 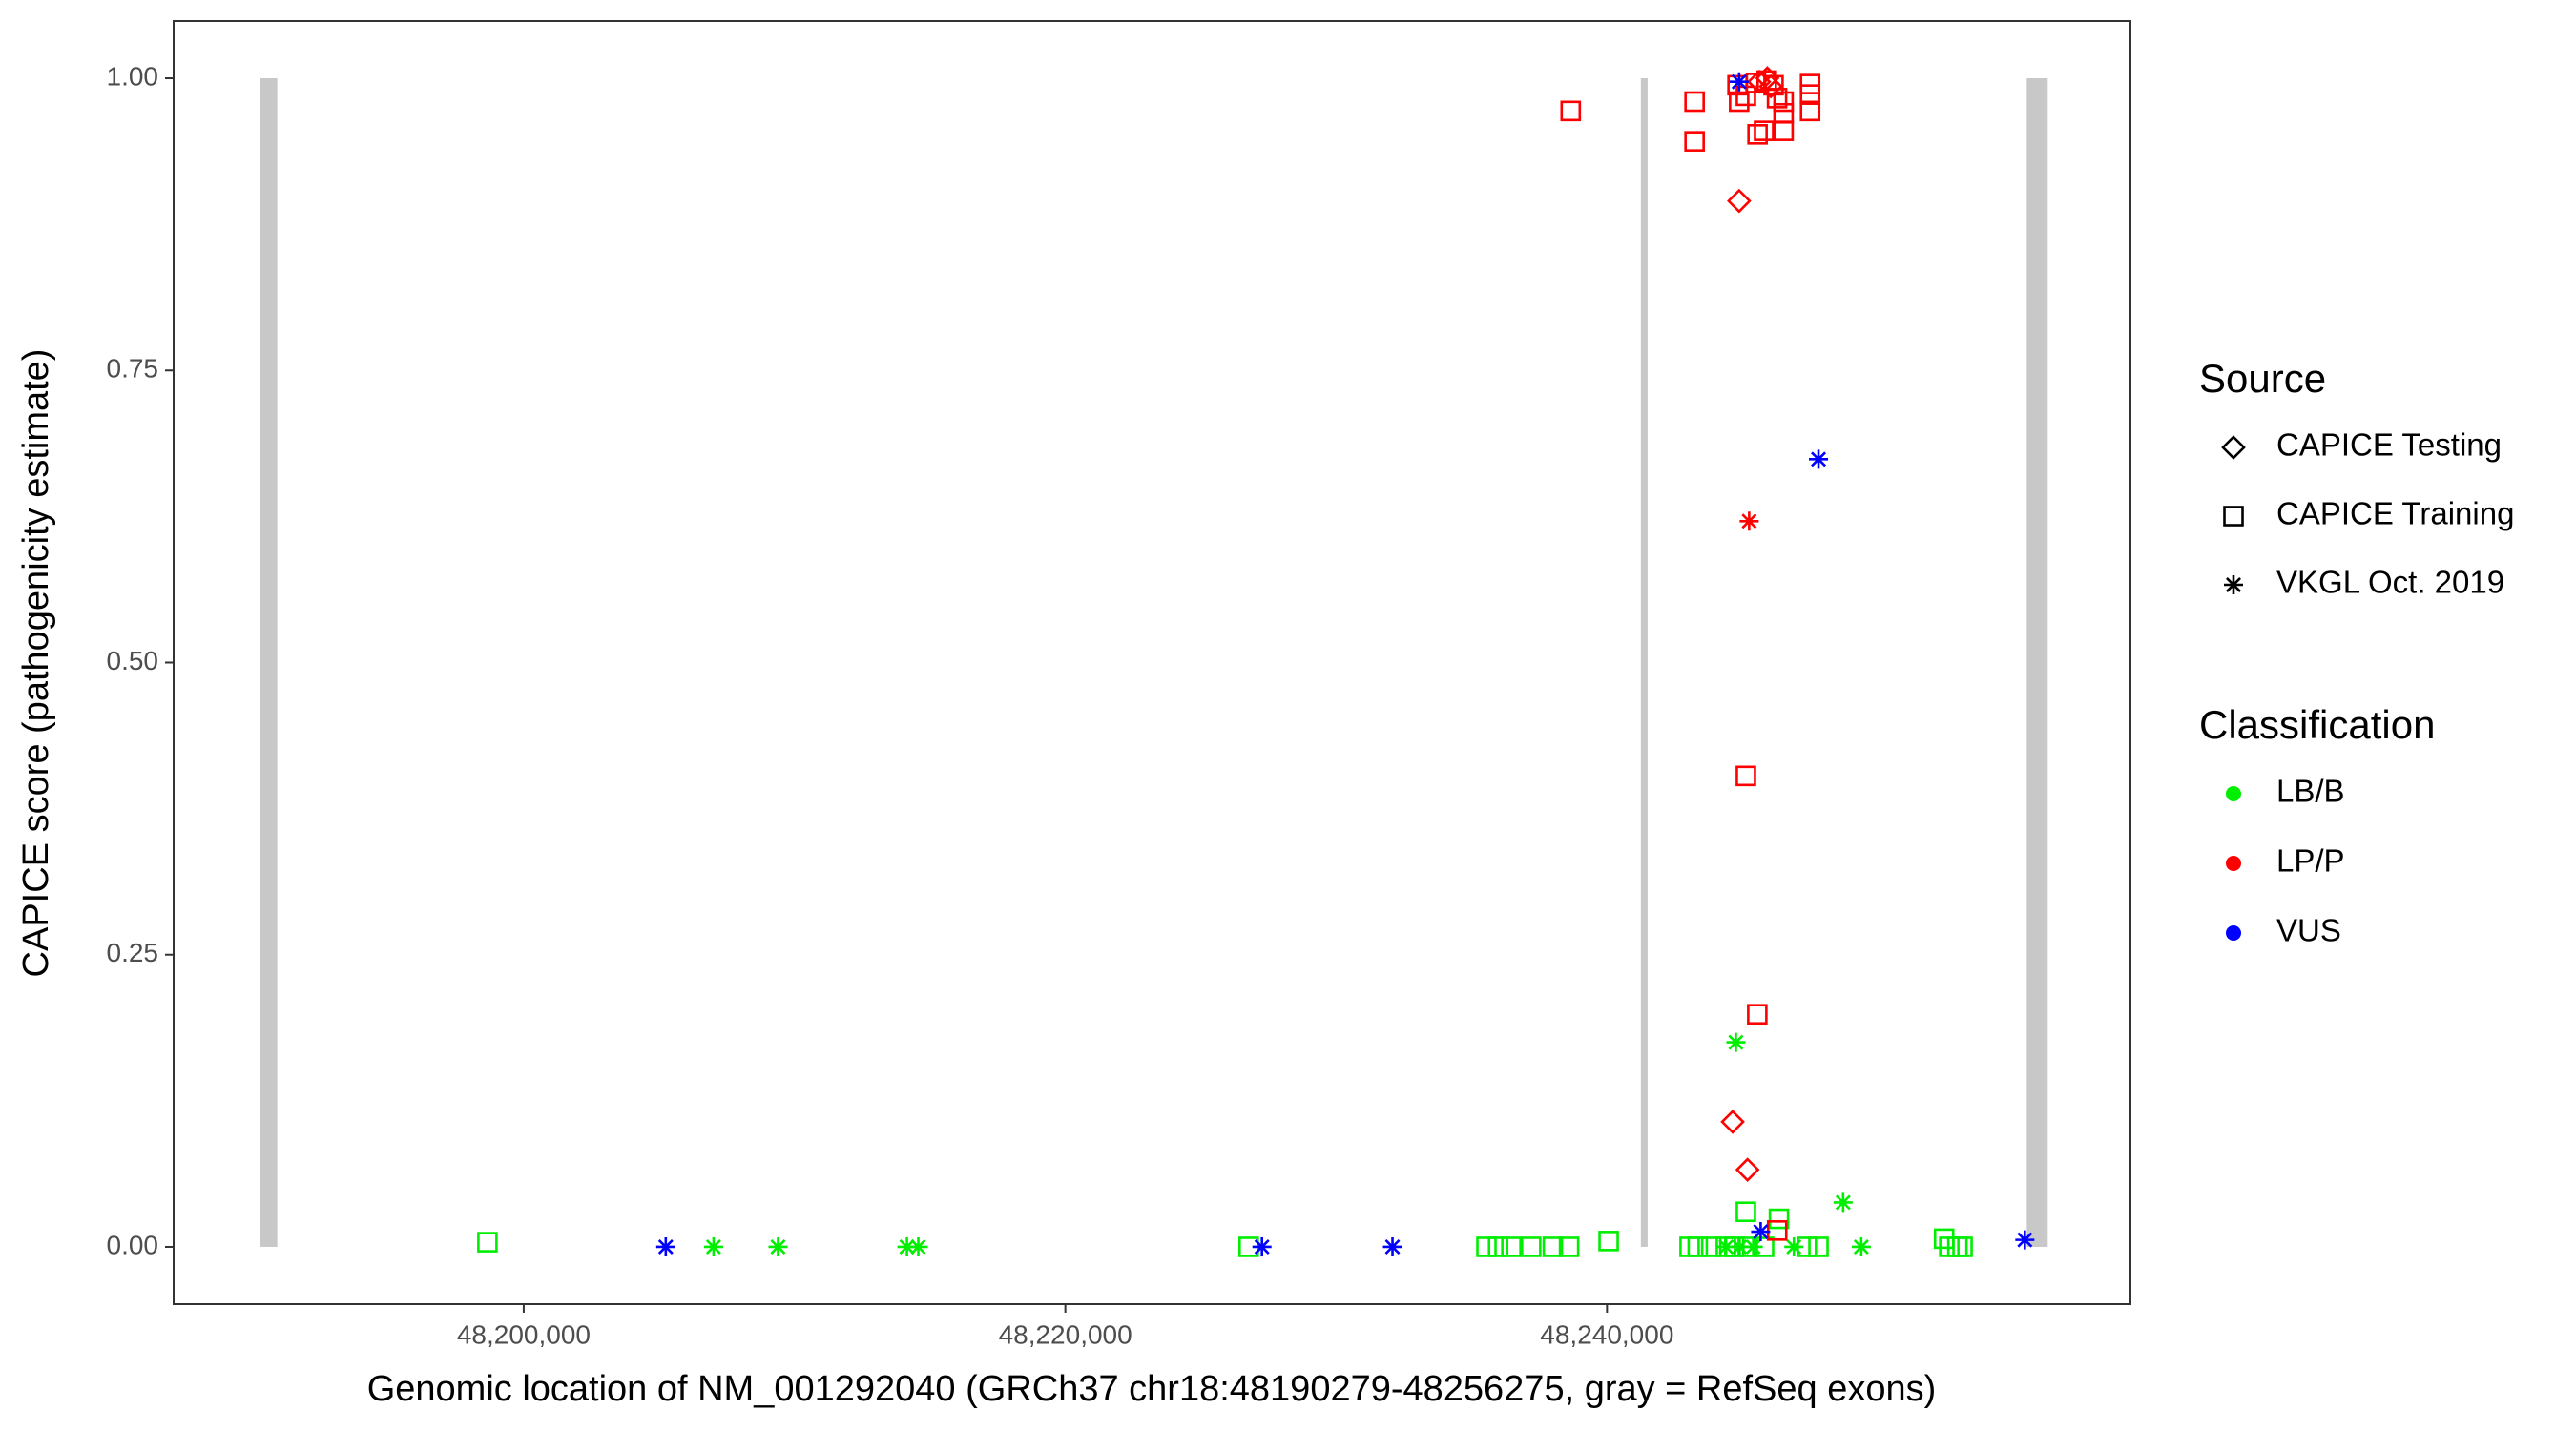 I want to click on legend-label: VKGL Oct. 2019, so click(x=2390, y=582).